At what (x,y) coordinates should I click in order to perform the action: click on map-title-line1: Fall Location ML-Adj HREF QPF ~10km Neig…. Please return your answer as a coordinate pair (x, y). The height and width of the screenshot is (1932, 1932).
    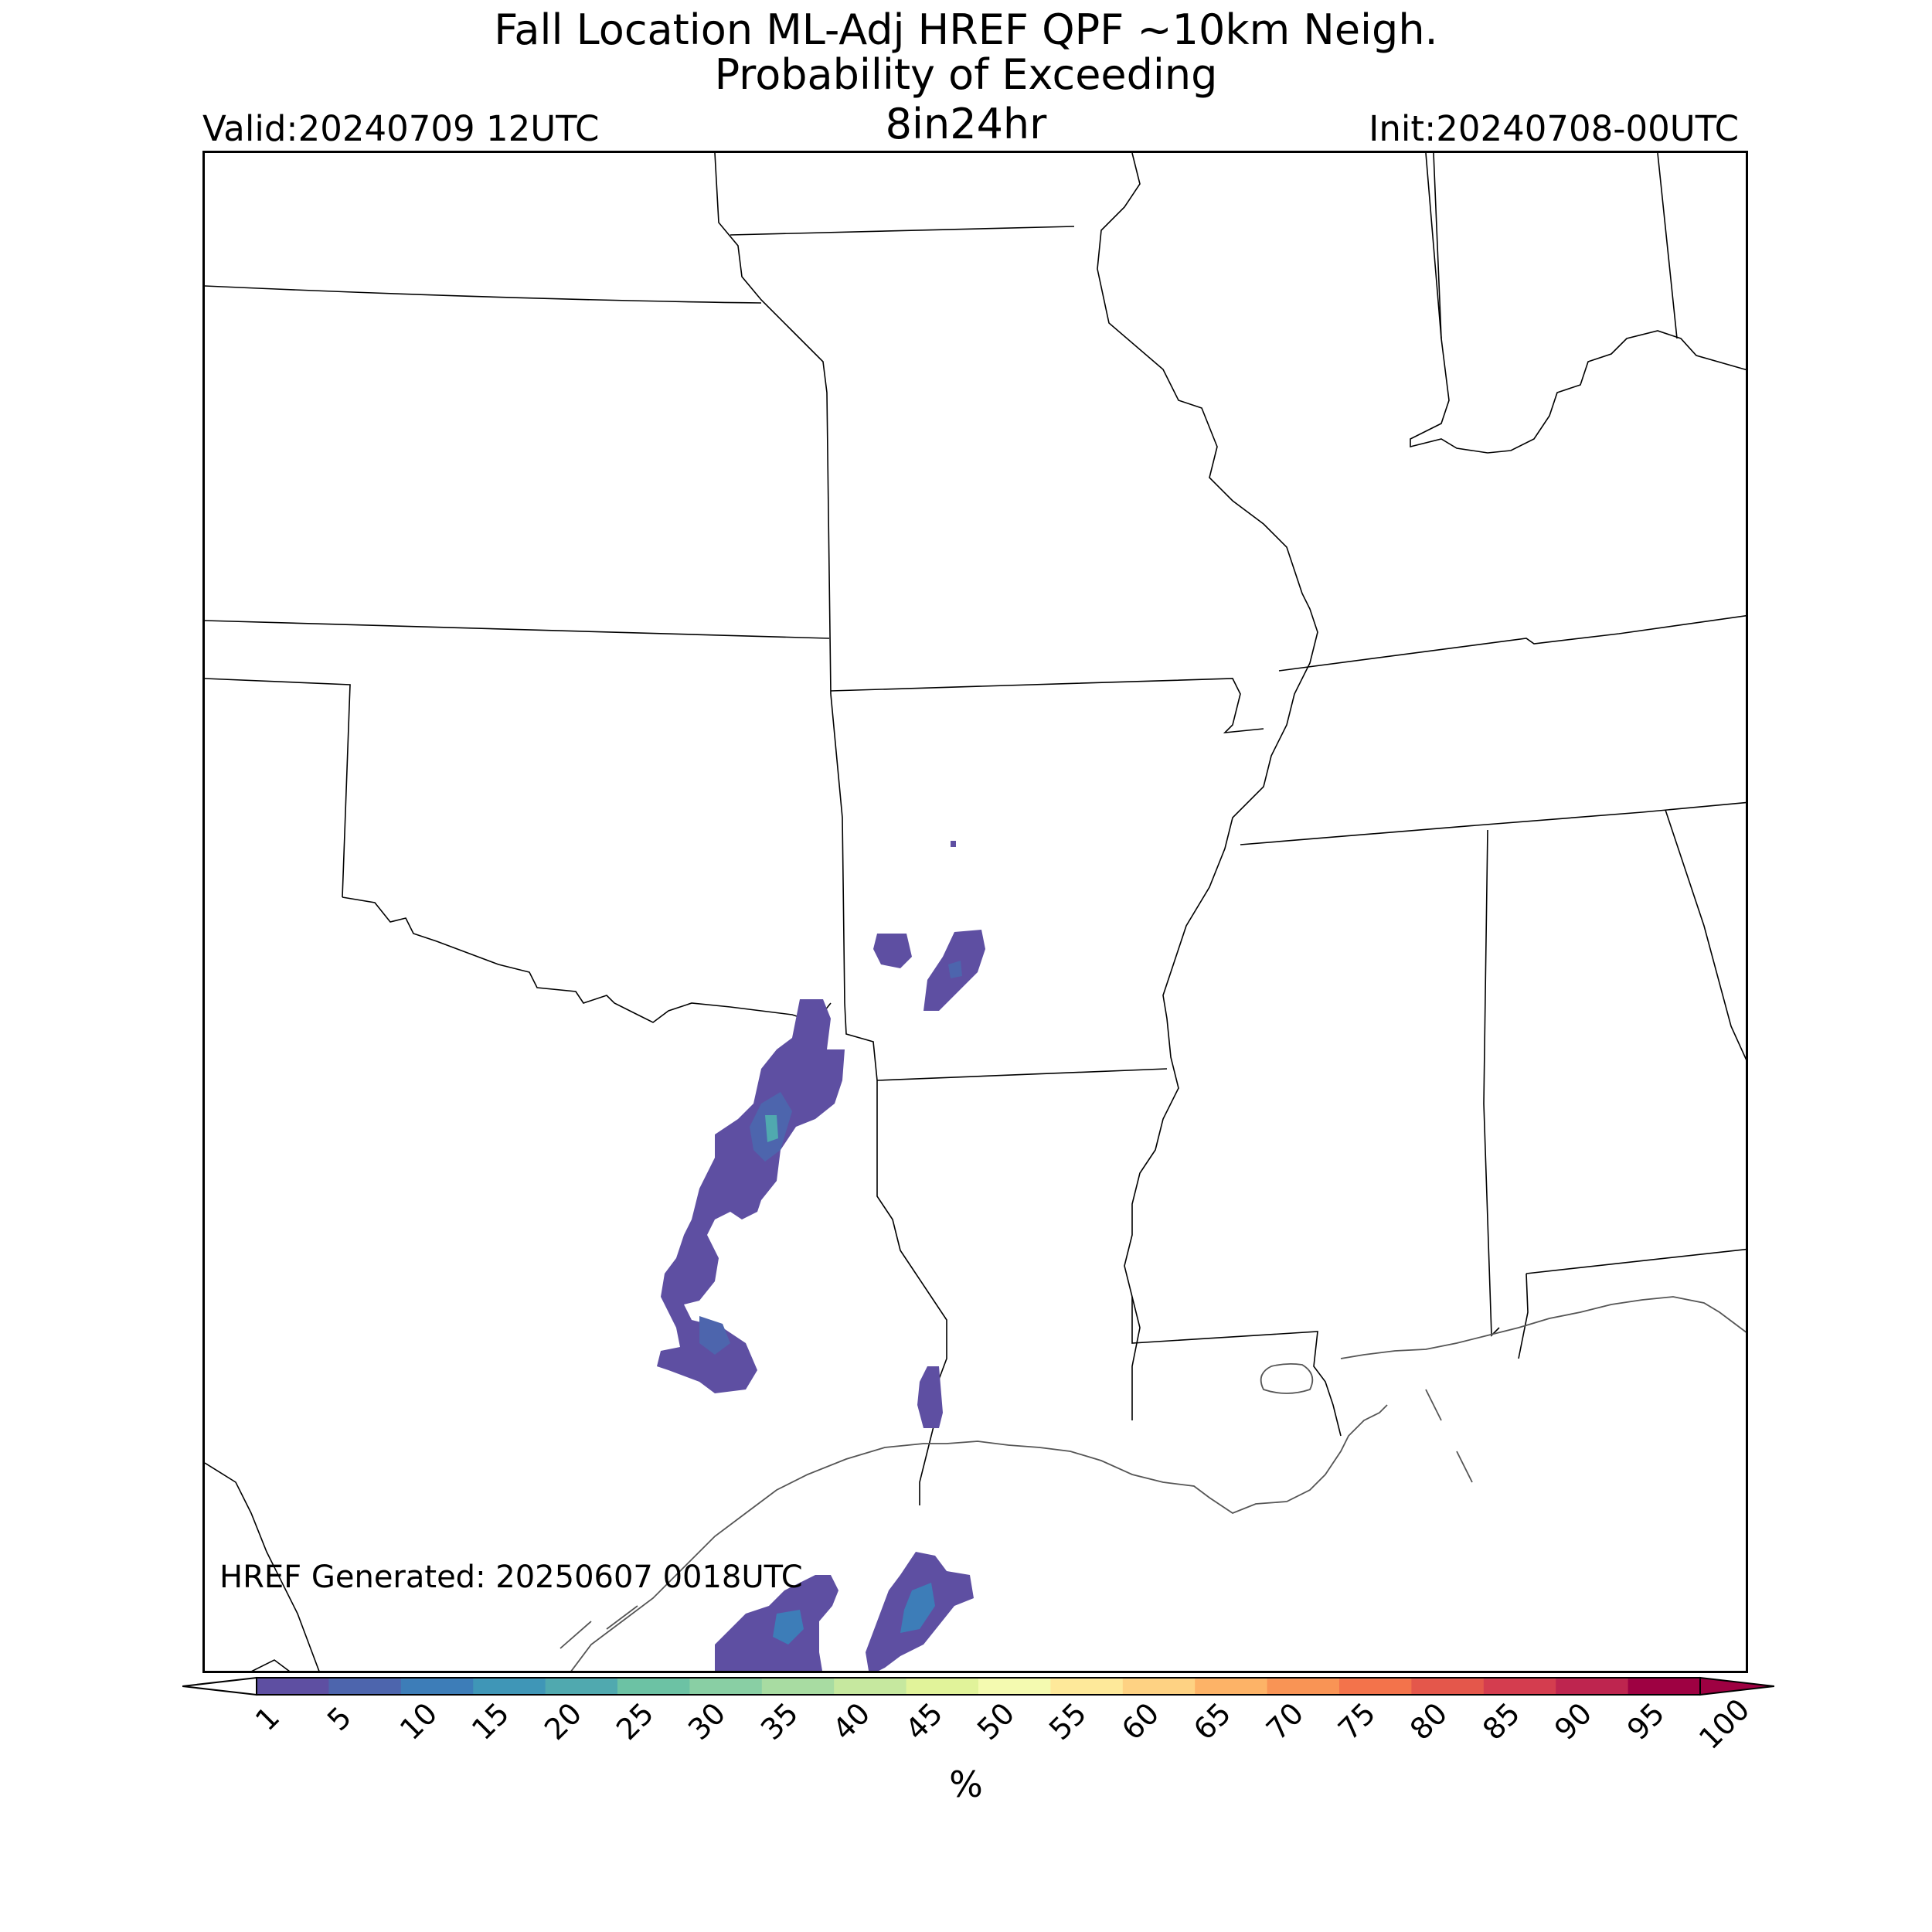
    Looking at the image, I should click on (966, 29).